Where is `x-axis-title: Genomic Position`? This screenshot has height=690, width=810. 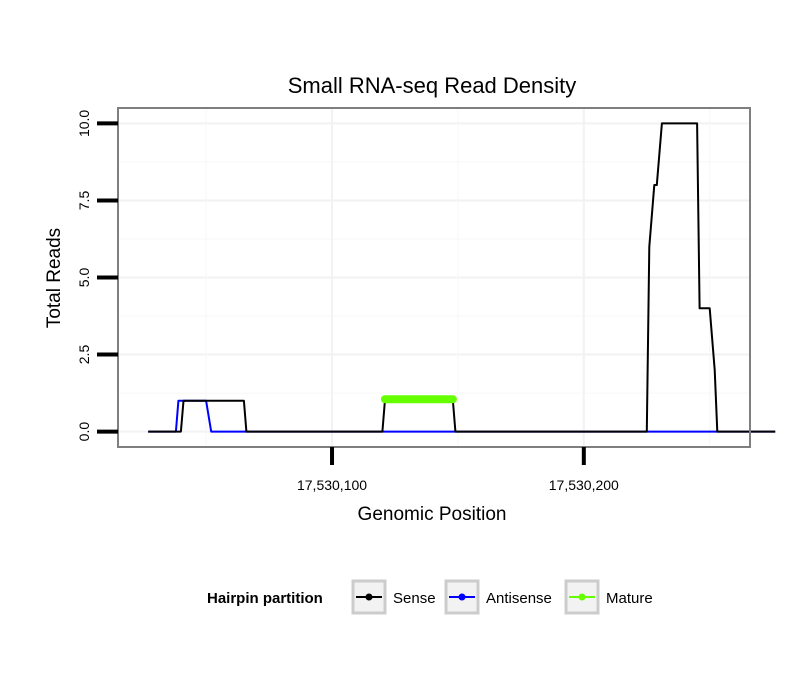
x-axis-title: Genomic Position is located at coordinates (432, 514).